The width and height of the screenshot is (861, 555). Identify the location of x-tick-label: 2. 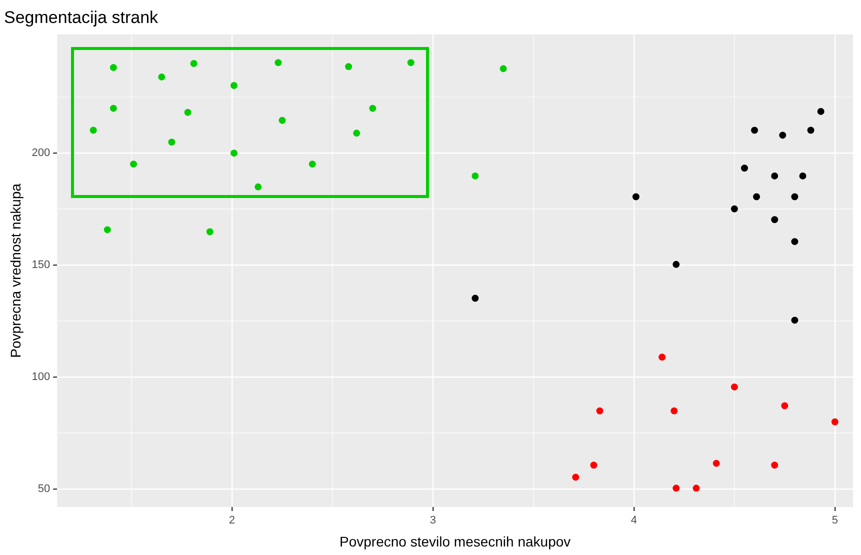
(232, 520).